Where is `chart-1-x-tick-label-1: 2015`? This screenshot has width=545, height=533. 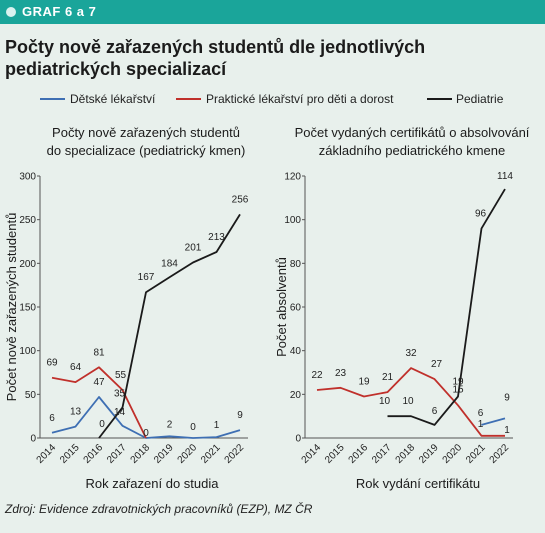 chart-1-x-tick-label-1: 2015 is located at coordinates (335, 454).